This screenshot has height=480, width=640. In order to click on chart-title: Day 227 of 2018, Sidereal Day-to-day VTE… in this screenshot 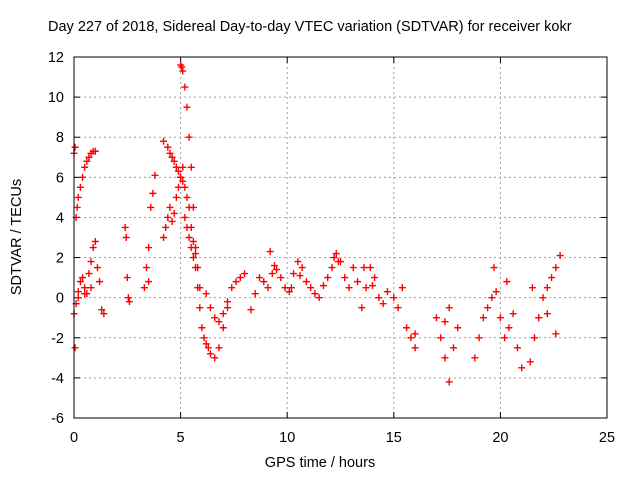, I will do `click(310, 27)`.